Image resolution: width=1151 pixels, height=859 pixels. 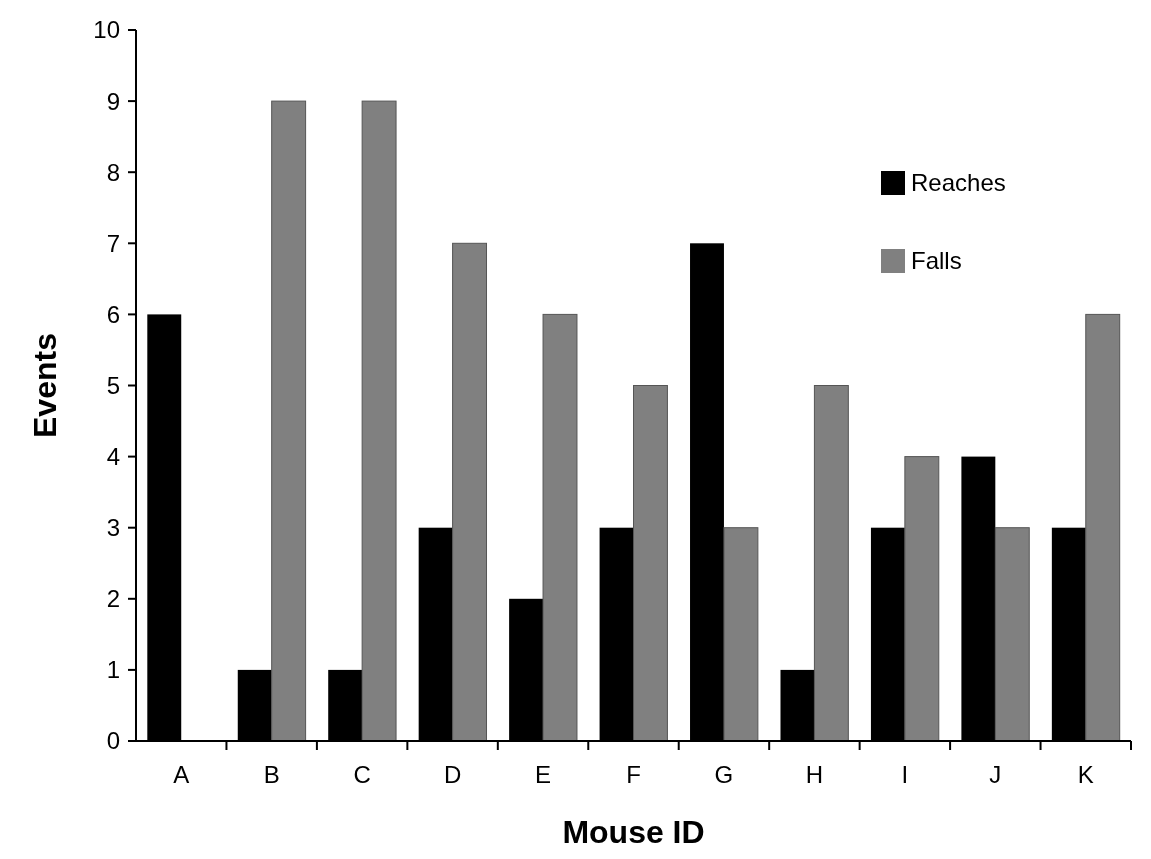 I want to click on y-tick-label: 2, so click(x=113, y=599).